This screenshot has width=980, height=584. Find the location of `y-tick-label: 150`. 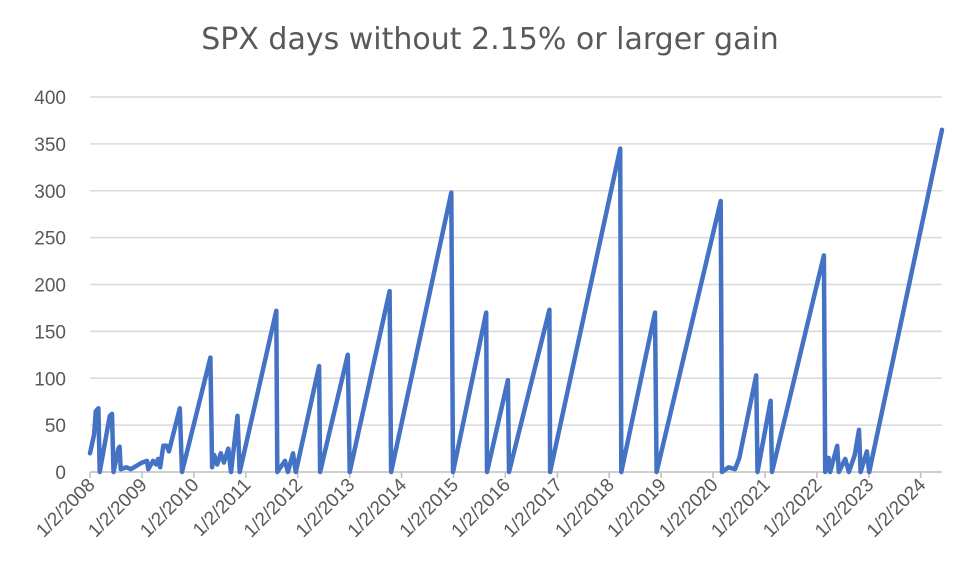

y-tick-label: 150 is located at coordinates (50, 332).